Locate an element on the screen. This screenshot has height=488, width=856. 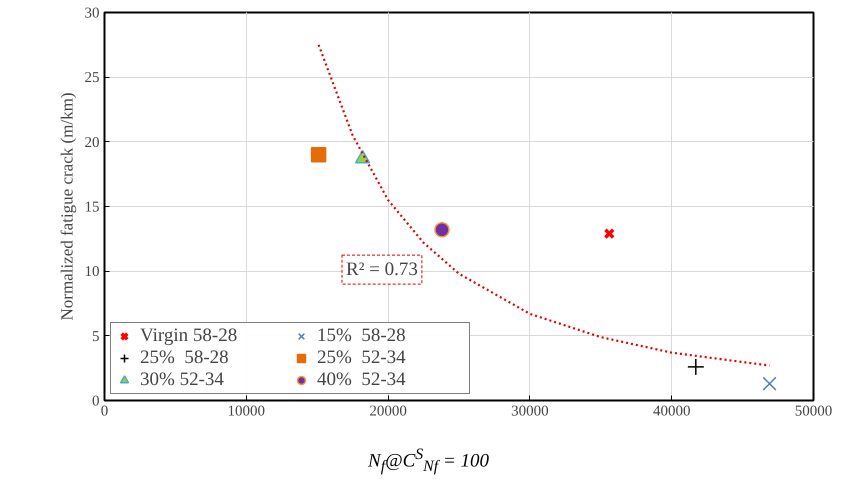
x-tick-label: 20000 is located at coordinates (388, 412).